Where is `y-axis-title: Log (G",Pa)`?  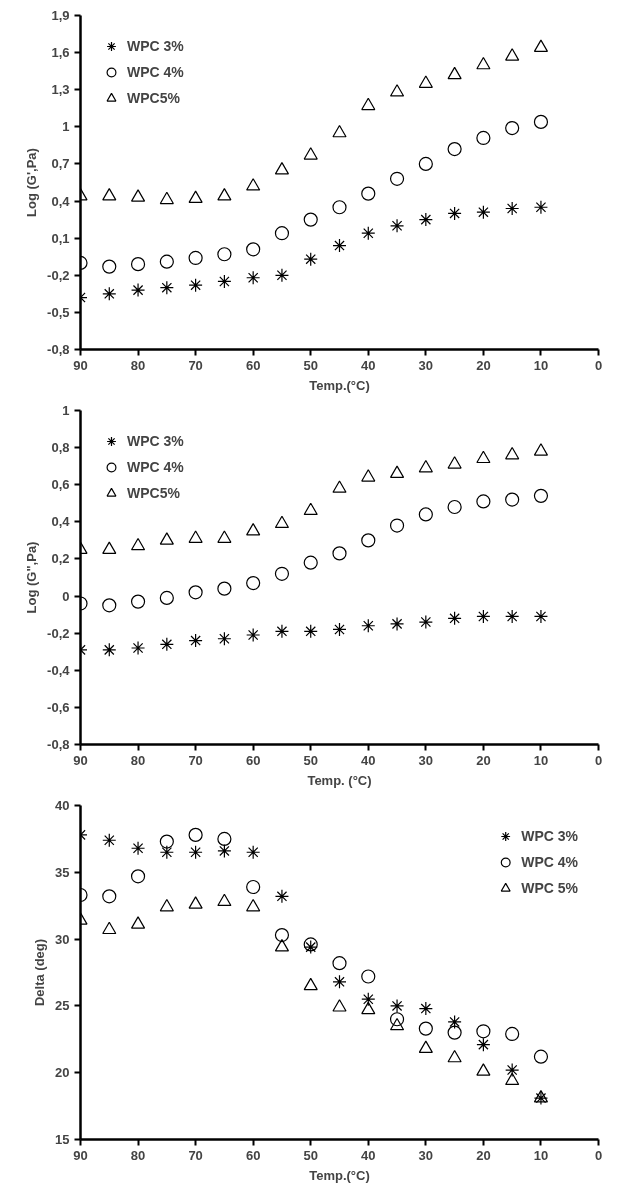
y-axis-title: Log (G",Pa) is located at coordinates (32, 577).